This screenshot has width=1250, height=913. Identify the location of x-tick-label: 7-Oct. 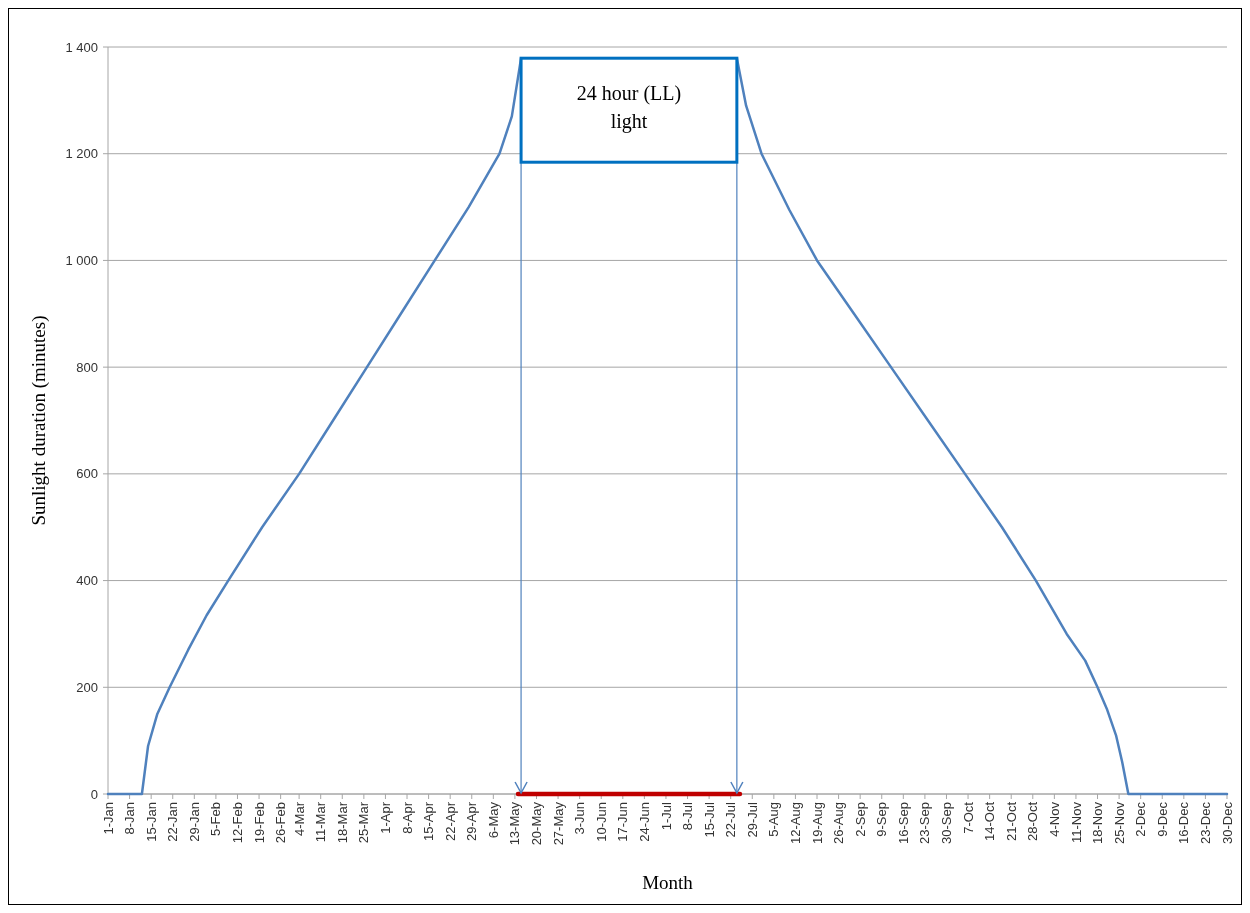
(968, 817).